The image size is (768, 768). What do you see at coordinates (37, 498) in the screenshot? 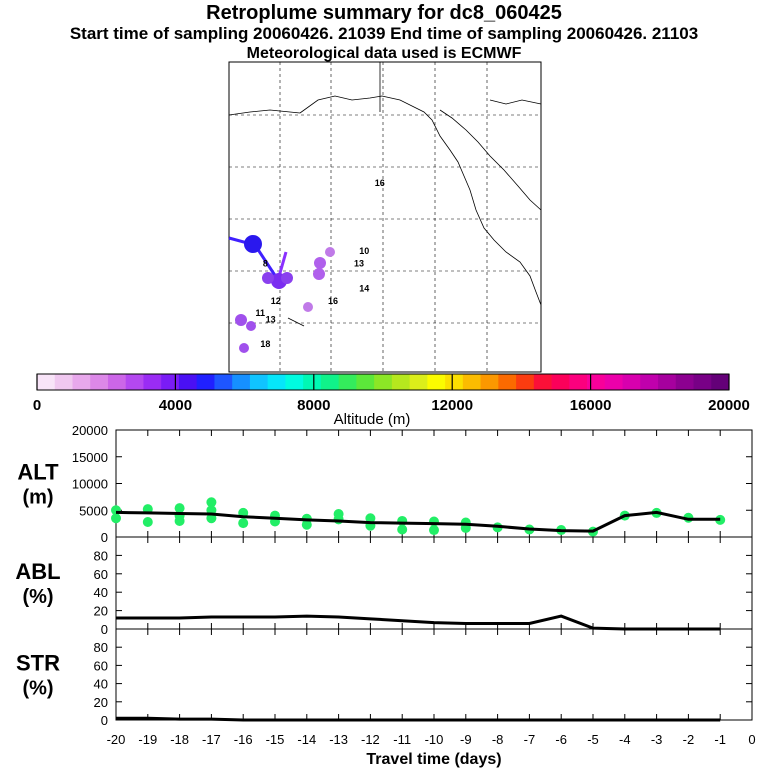
I see `y-axis-unit: (m)` at bounding box center [37, 498].